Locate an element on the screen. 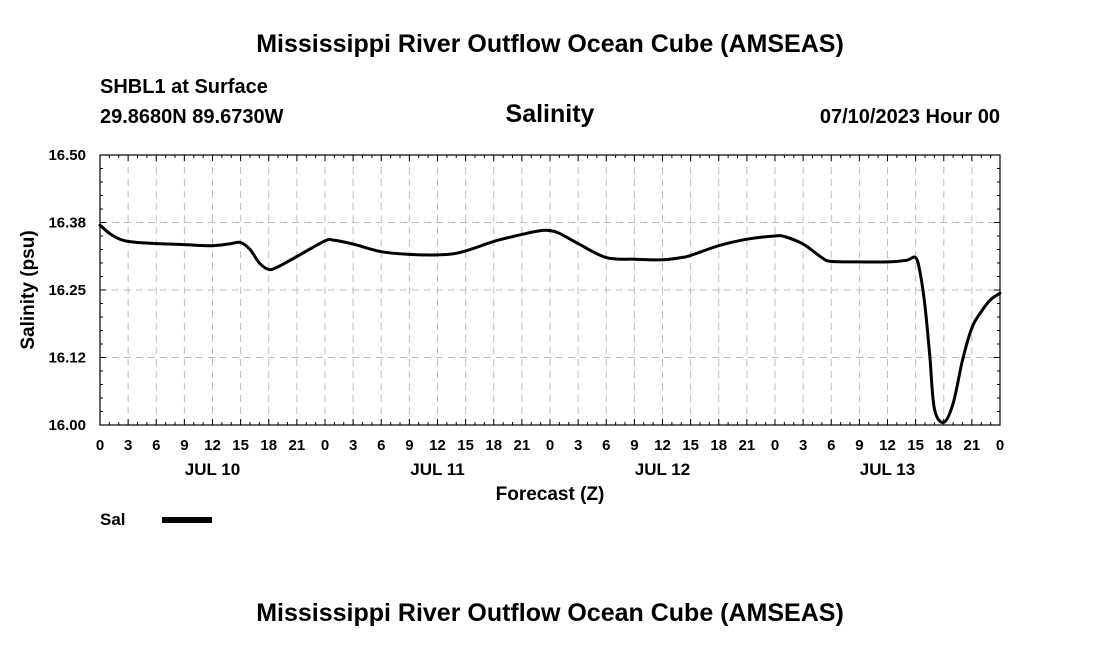  day-label: JUL 11 is located at coordinates (437, 469).